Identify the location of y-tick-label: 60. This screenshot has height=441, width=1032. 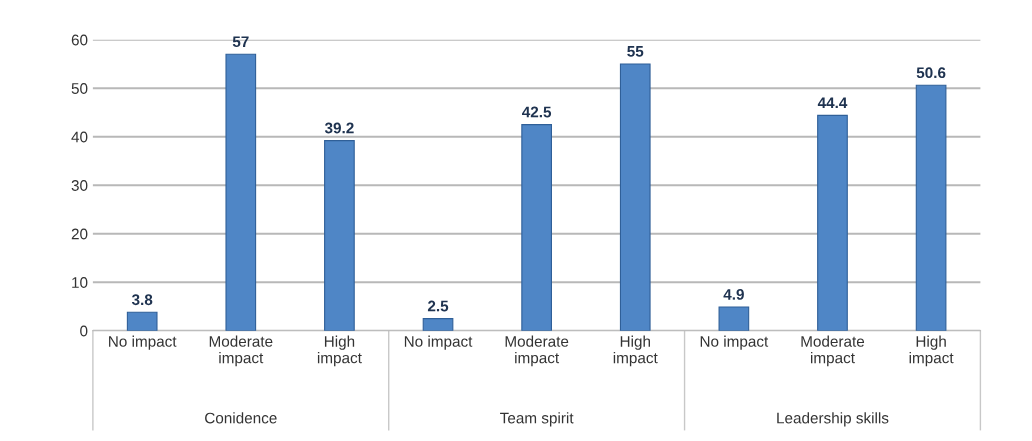
(79, 40).